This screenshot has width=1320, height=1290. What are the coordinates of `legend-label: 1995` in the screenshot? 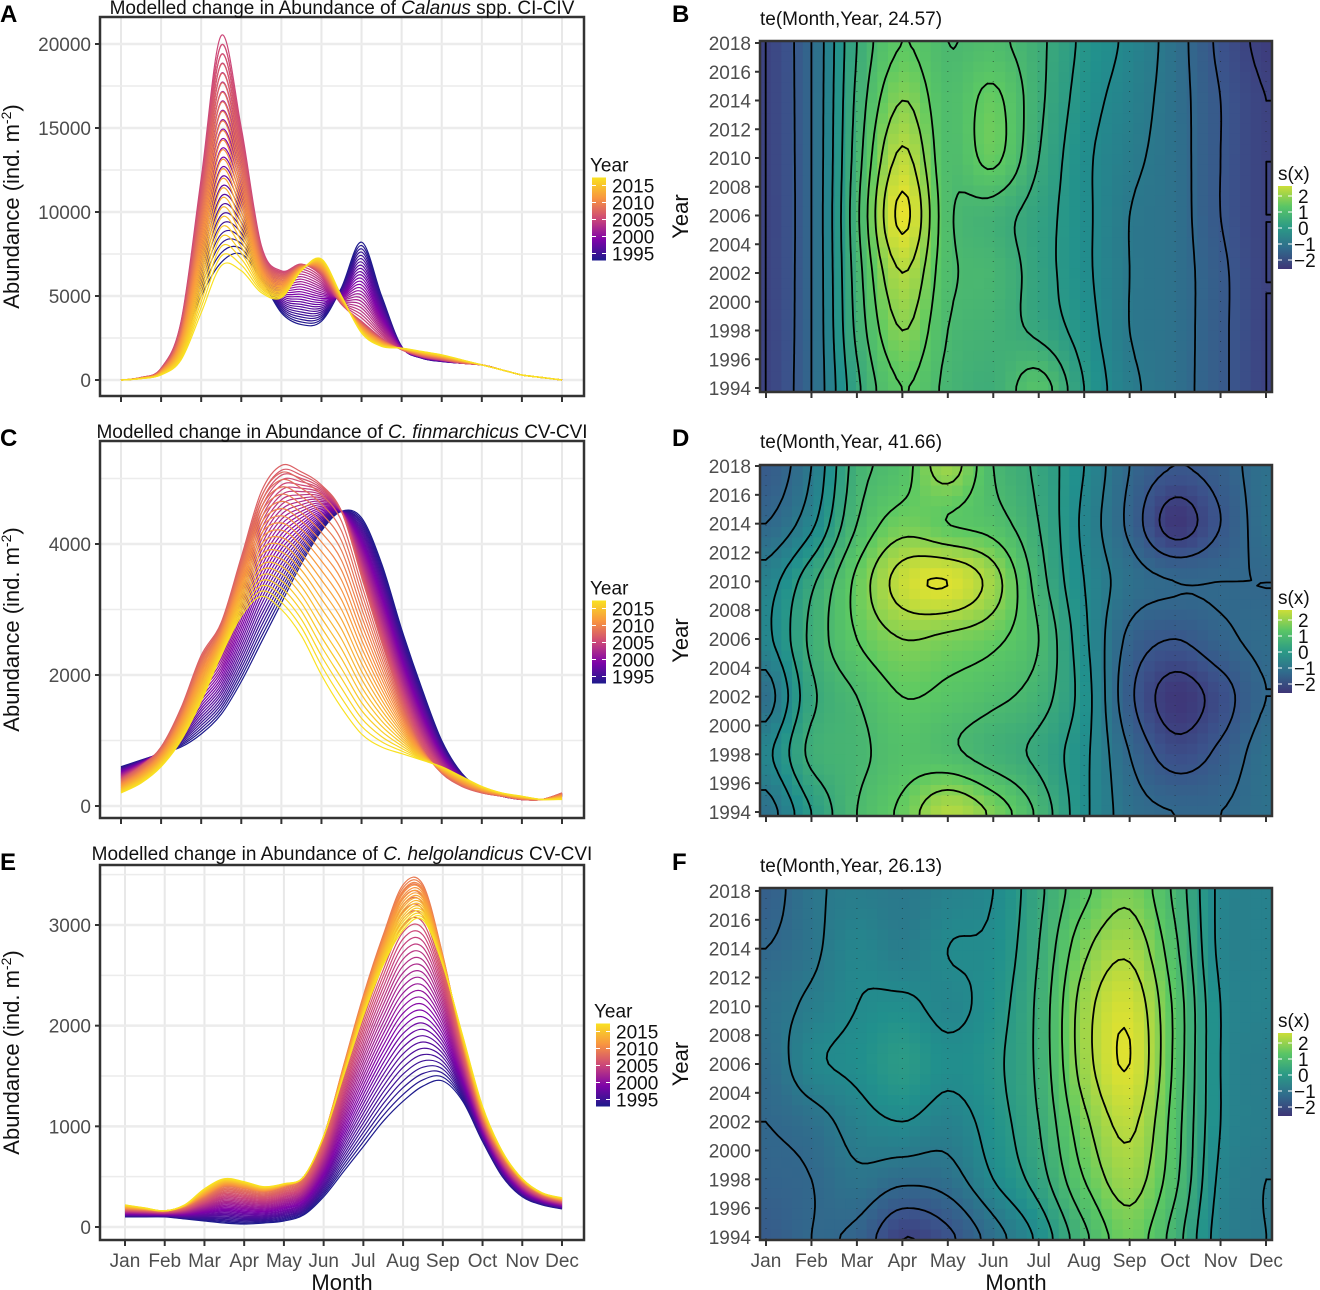 It's located at (633, 678).